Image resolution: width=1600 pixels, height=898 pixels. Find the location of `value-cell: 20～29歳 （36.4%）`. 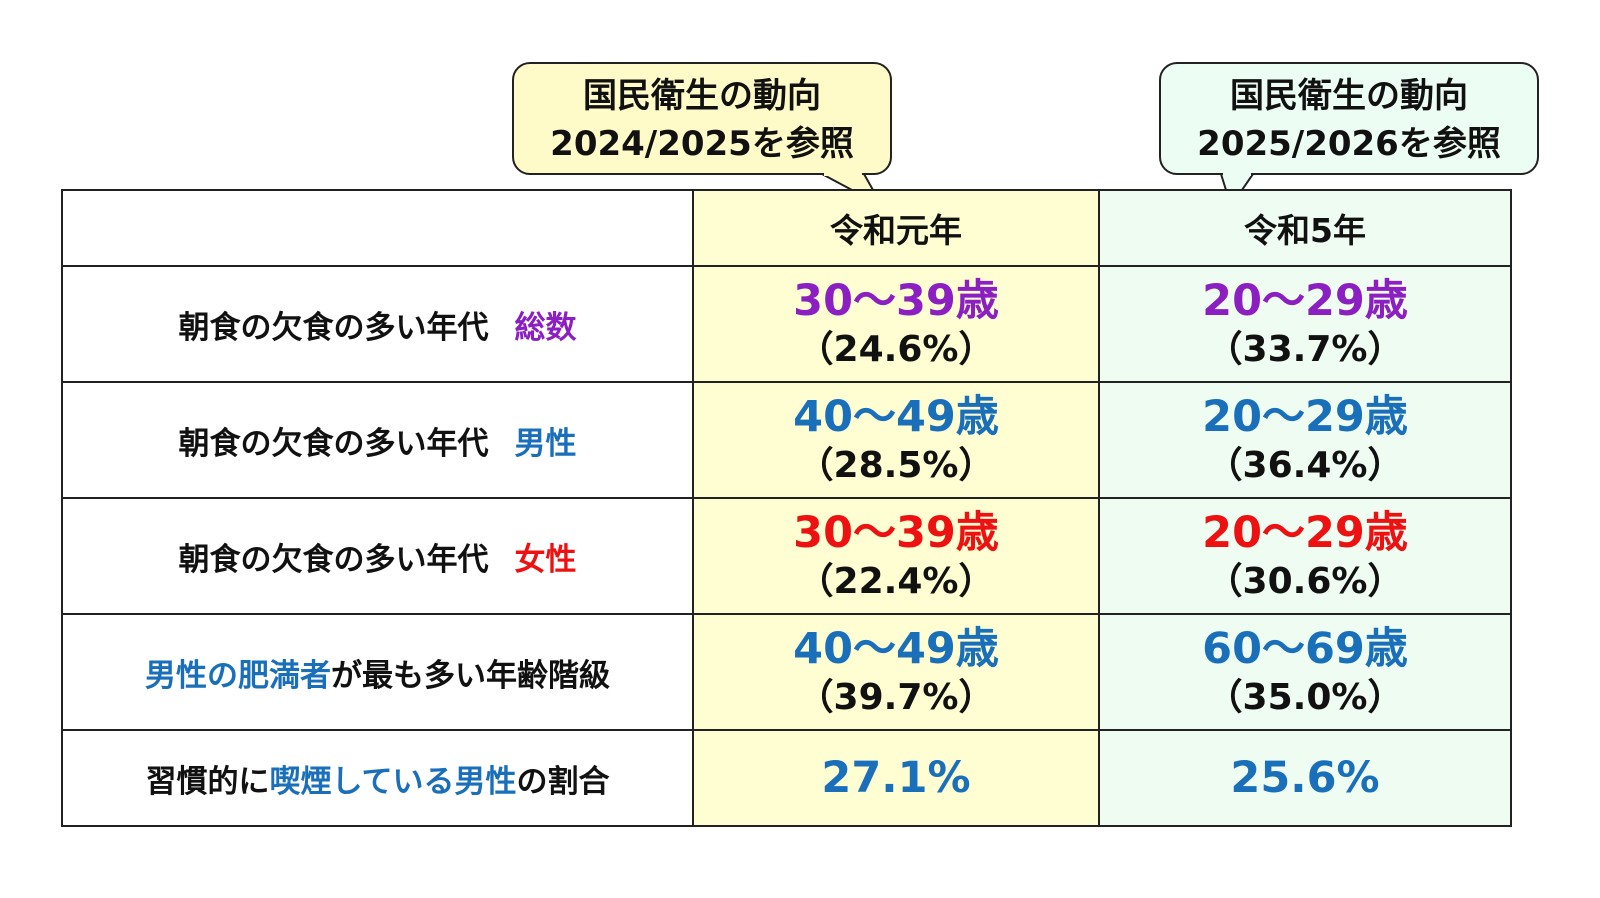

value-cell: 20～29歳 （36.4%） is located at coordinates (1305, 440).